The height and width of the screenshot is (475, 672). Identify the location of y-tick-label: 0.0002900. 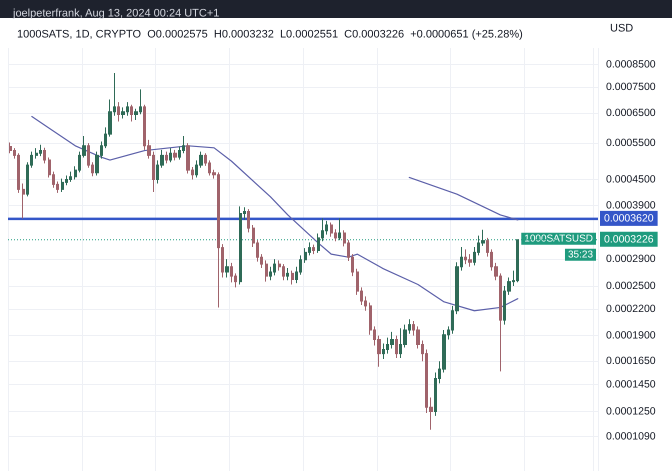
(631, 259).